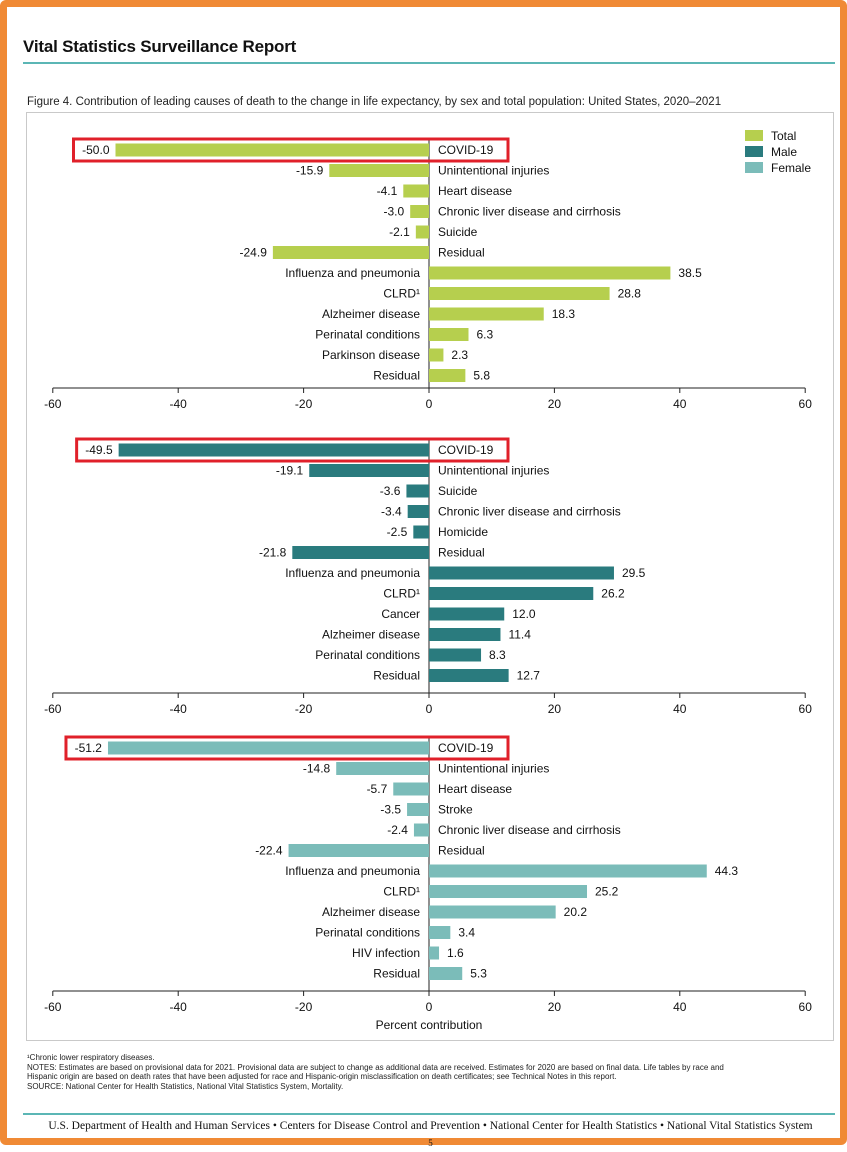  Describe the element at coordinates (390, 810) in the screenshot. I see `value-label: -3.5` at that location.